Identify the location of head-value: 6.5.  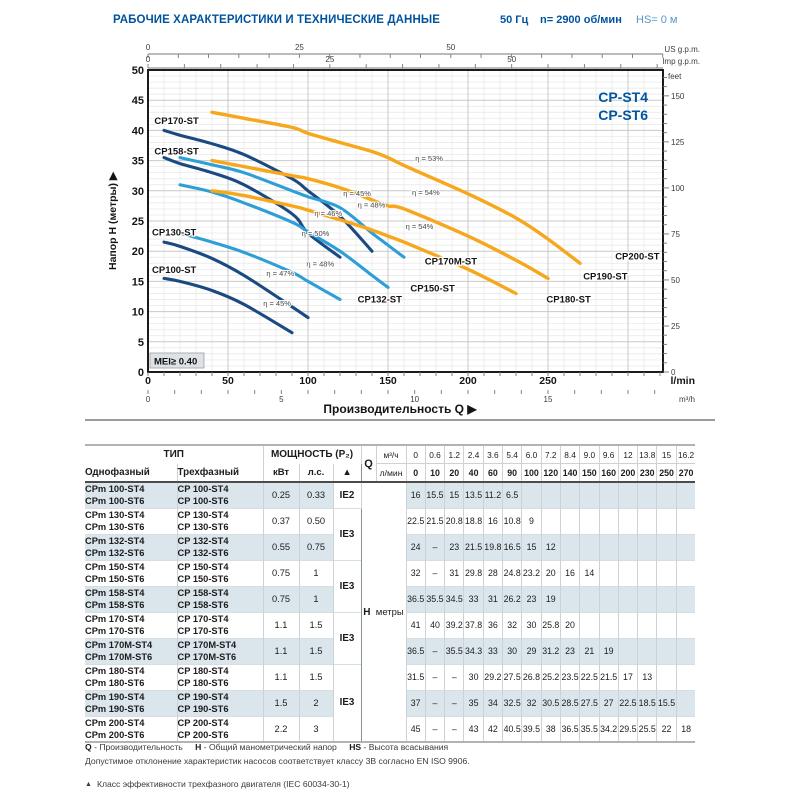
(512, 495).